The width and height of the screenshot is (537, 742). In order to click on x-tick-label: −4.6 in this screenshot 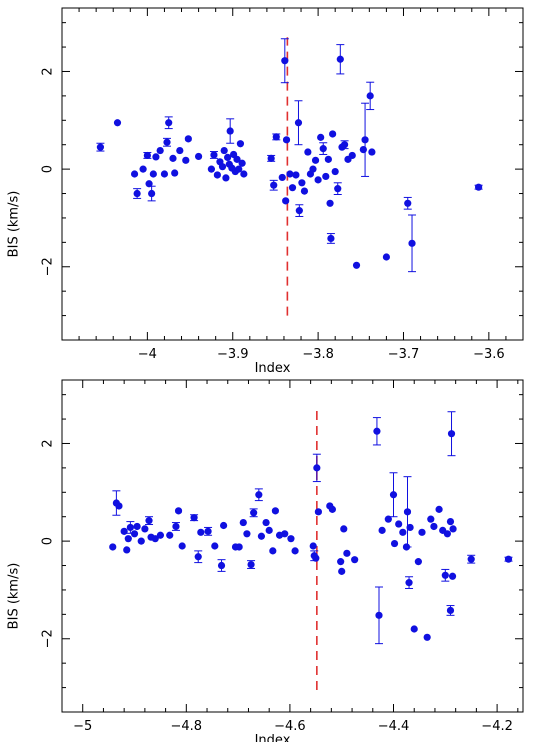, I will do `click(290, 726)`.